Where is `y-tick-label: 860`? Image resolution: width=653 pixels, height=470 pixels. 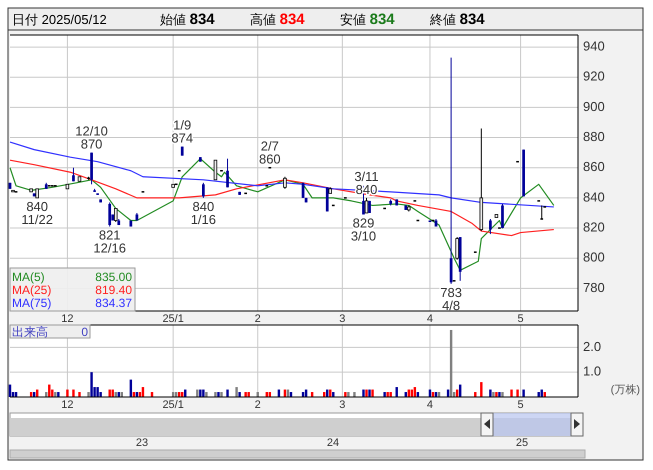 y-tick-label: 860 is located at coordinates (594, 166).